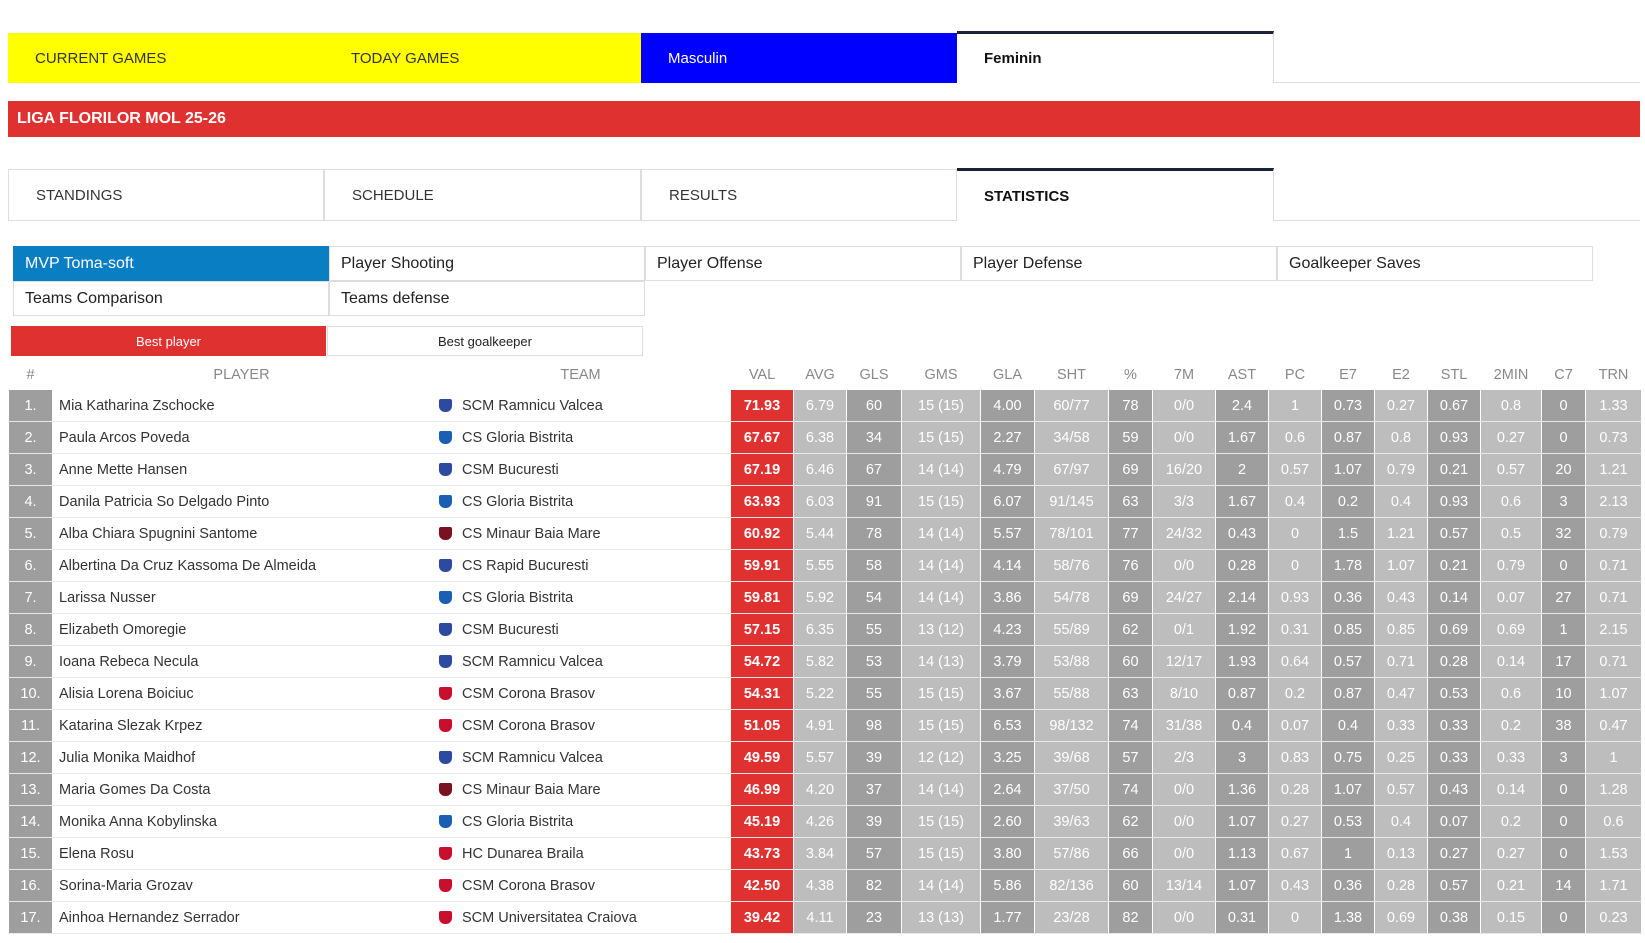 The height and width of the screenshot is (943, 1645). Describe the element at coordinates (30, 405) in the screenshot. I see `cell: 1.` at that location.